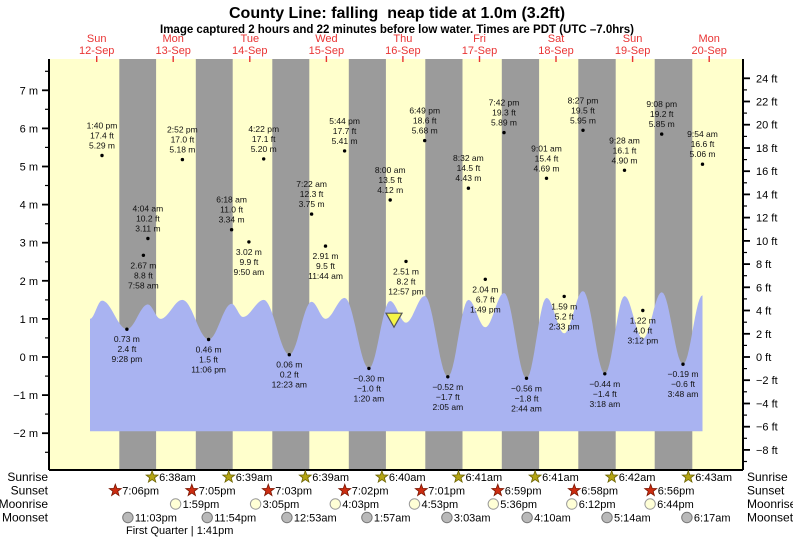 This screenshot has width=793, height=539. I want to click on tide-point-label: 8:27 pm, so click(583, 100).